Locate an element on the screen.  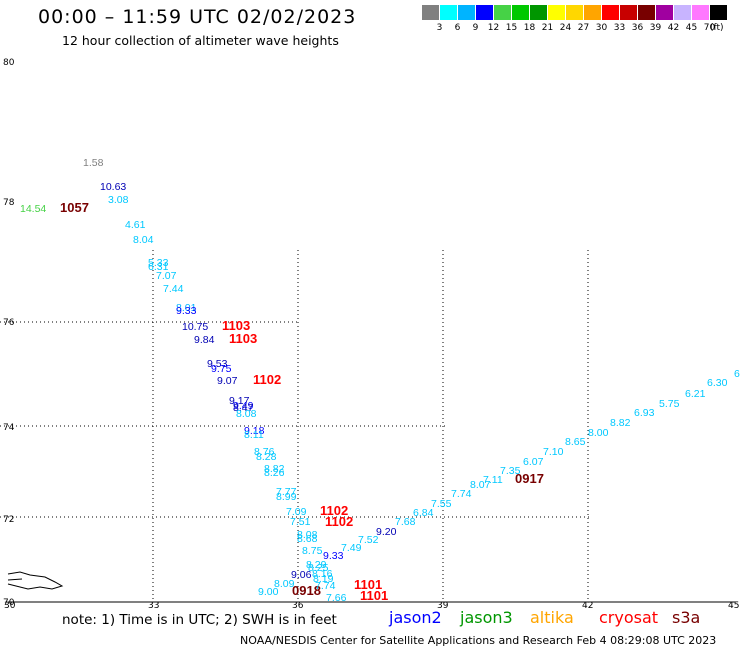
wave-height-label: 8.04 is located at coordinates (143, 240).